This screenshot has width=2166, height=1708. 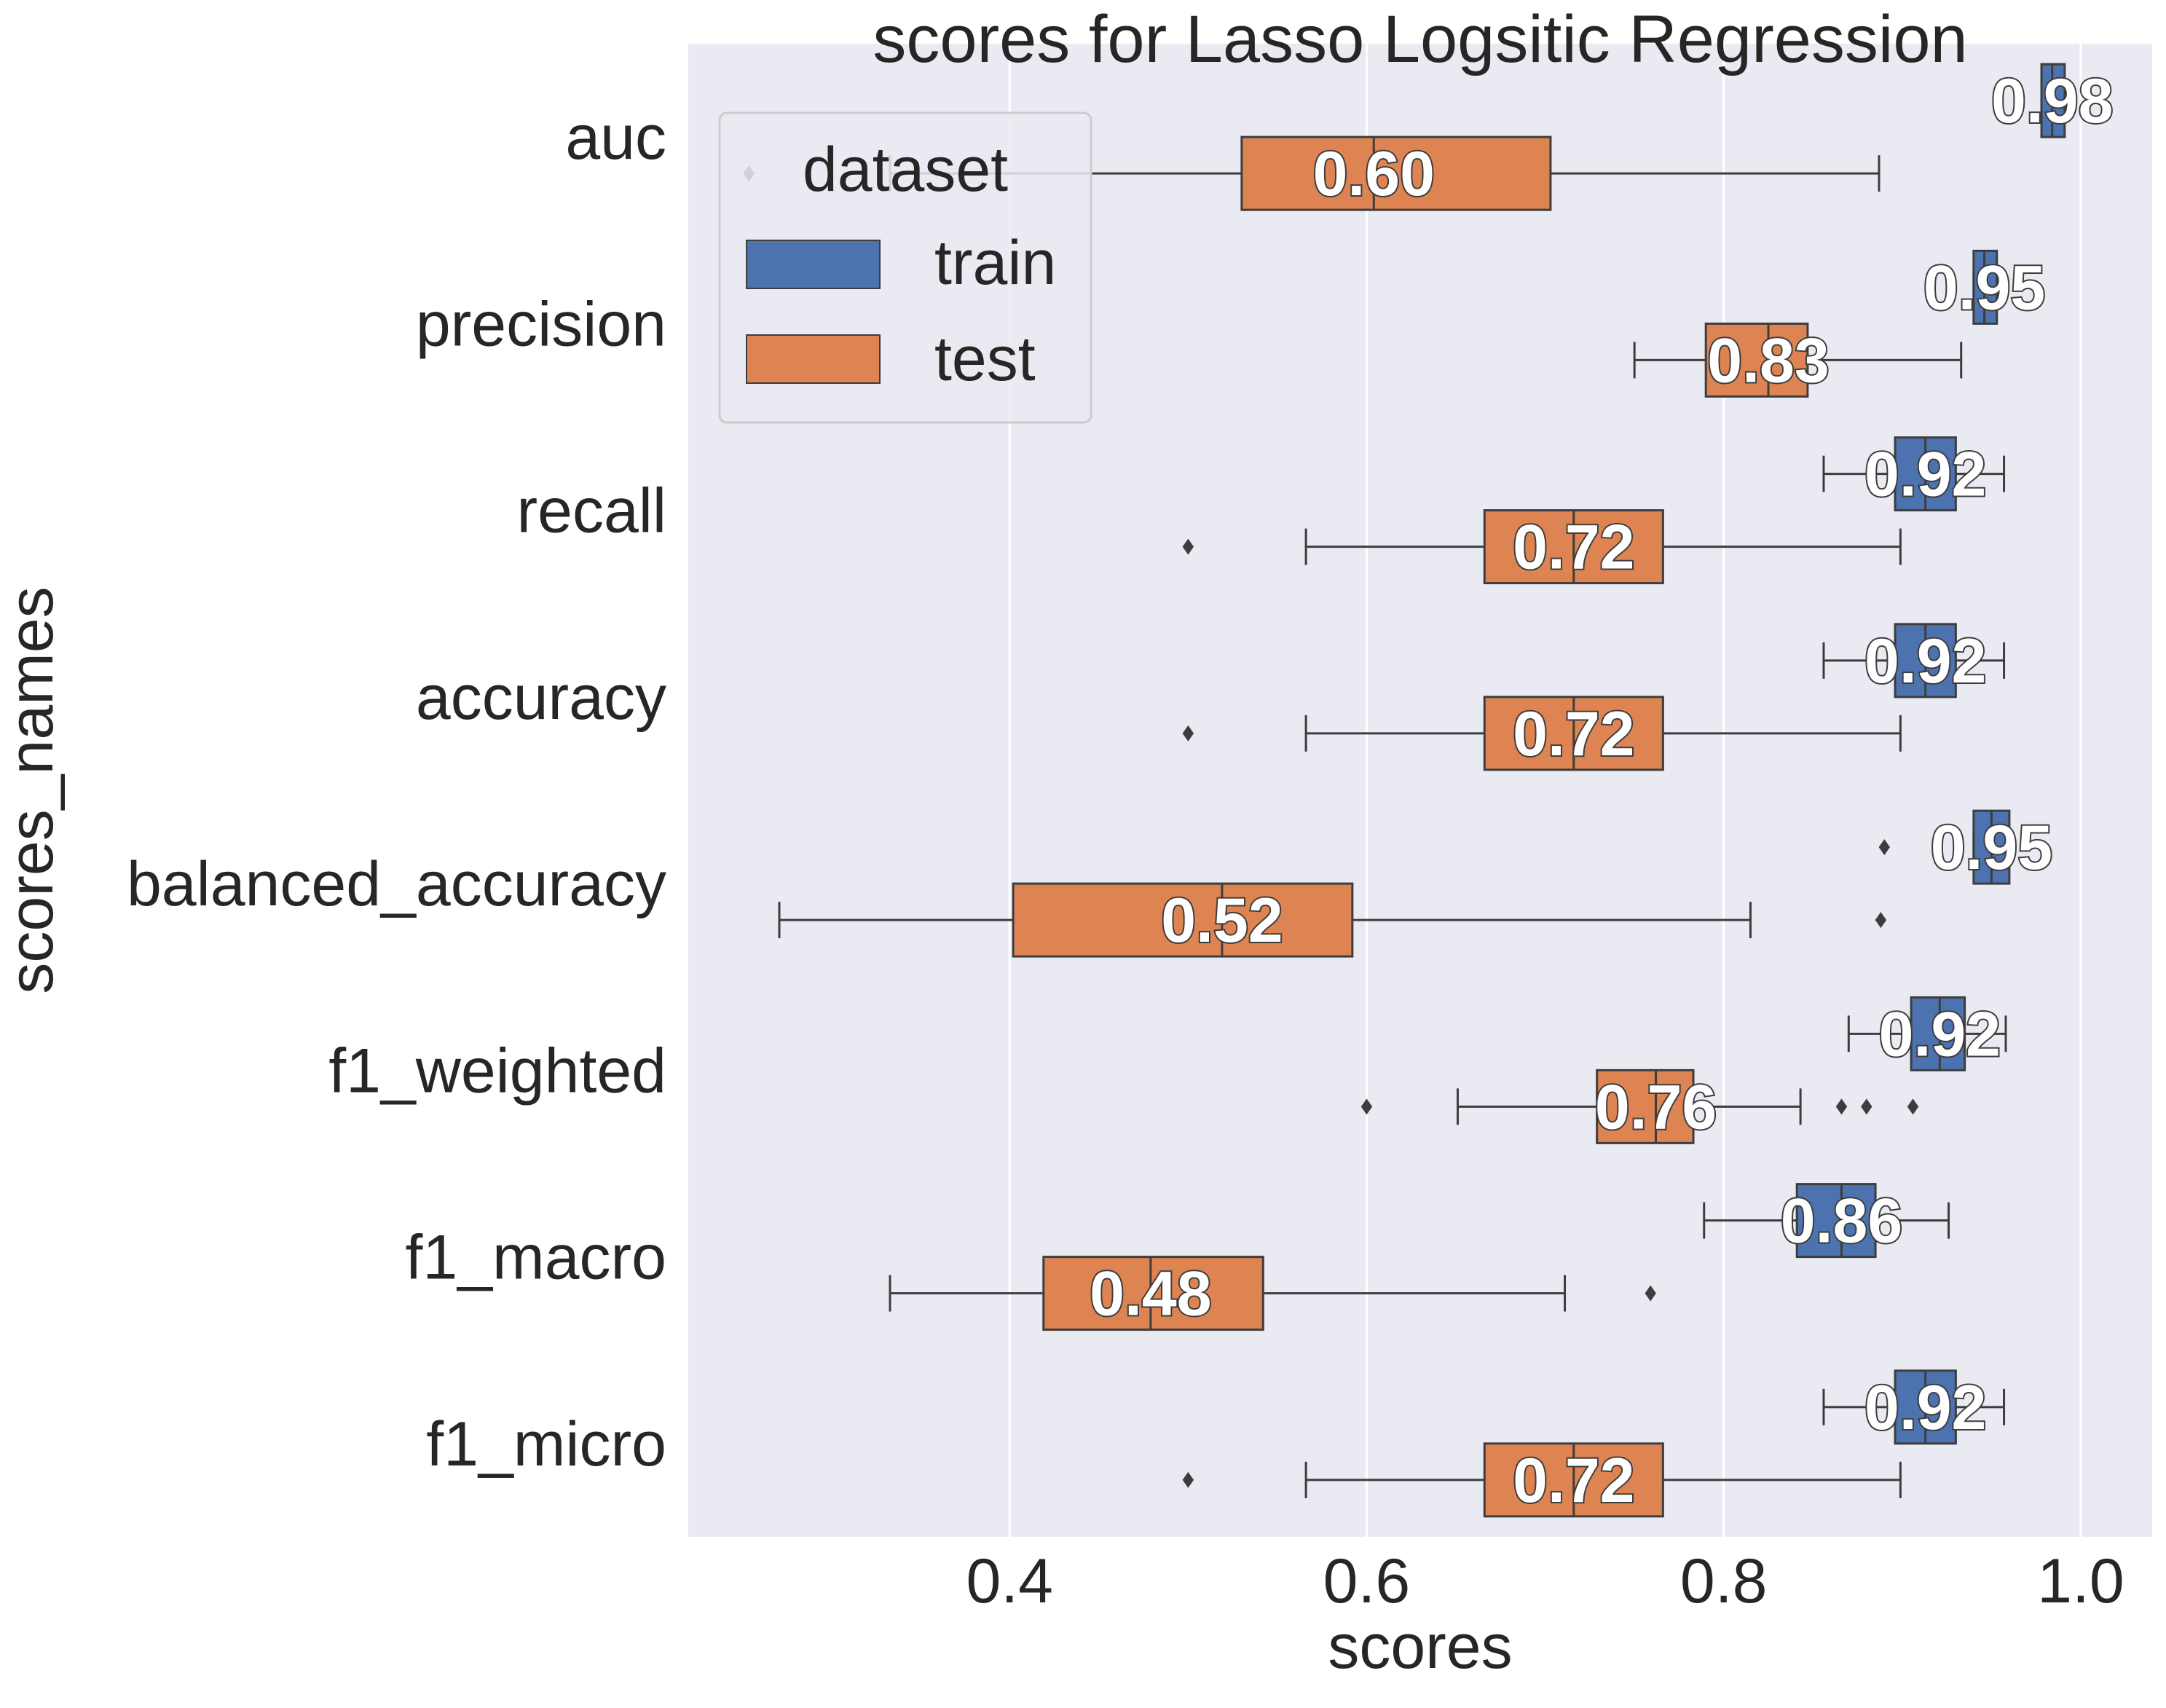 I want to click on y-tick-label: f1_macro, so click(x=536, y=1258).